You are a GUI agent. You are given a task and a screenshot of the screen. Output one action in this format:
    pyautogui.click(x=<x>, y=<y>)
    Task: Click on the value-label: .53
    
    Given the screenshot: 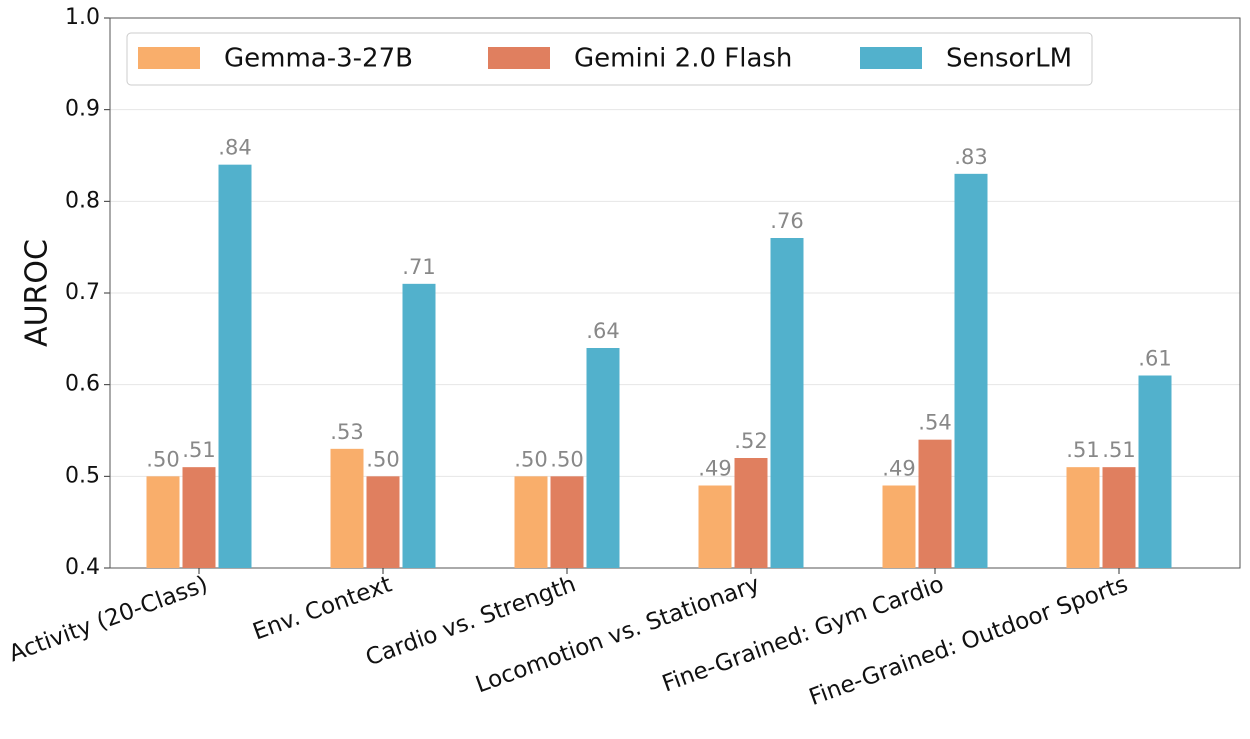 What is the action you would take?
    pyautogui.click(x=346, y=432)
    